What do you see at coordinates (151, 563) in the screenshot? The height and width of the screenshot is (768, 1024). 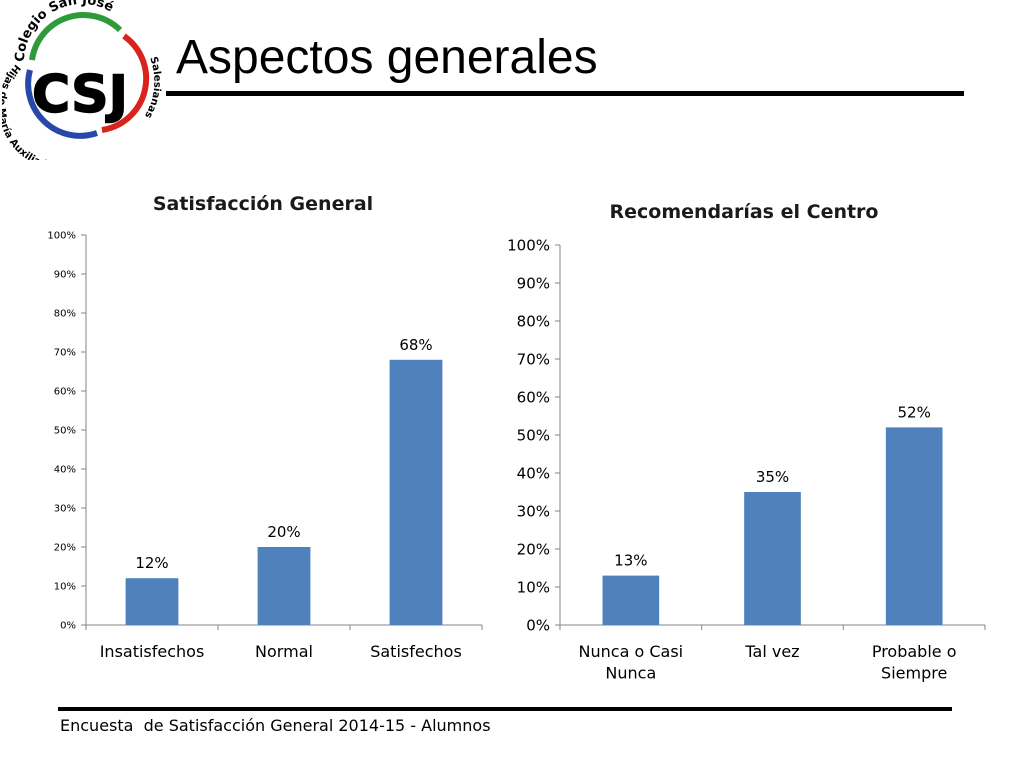 I see `data-label: 12%` at bounding box center [151, 563].